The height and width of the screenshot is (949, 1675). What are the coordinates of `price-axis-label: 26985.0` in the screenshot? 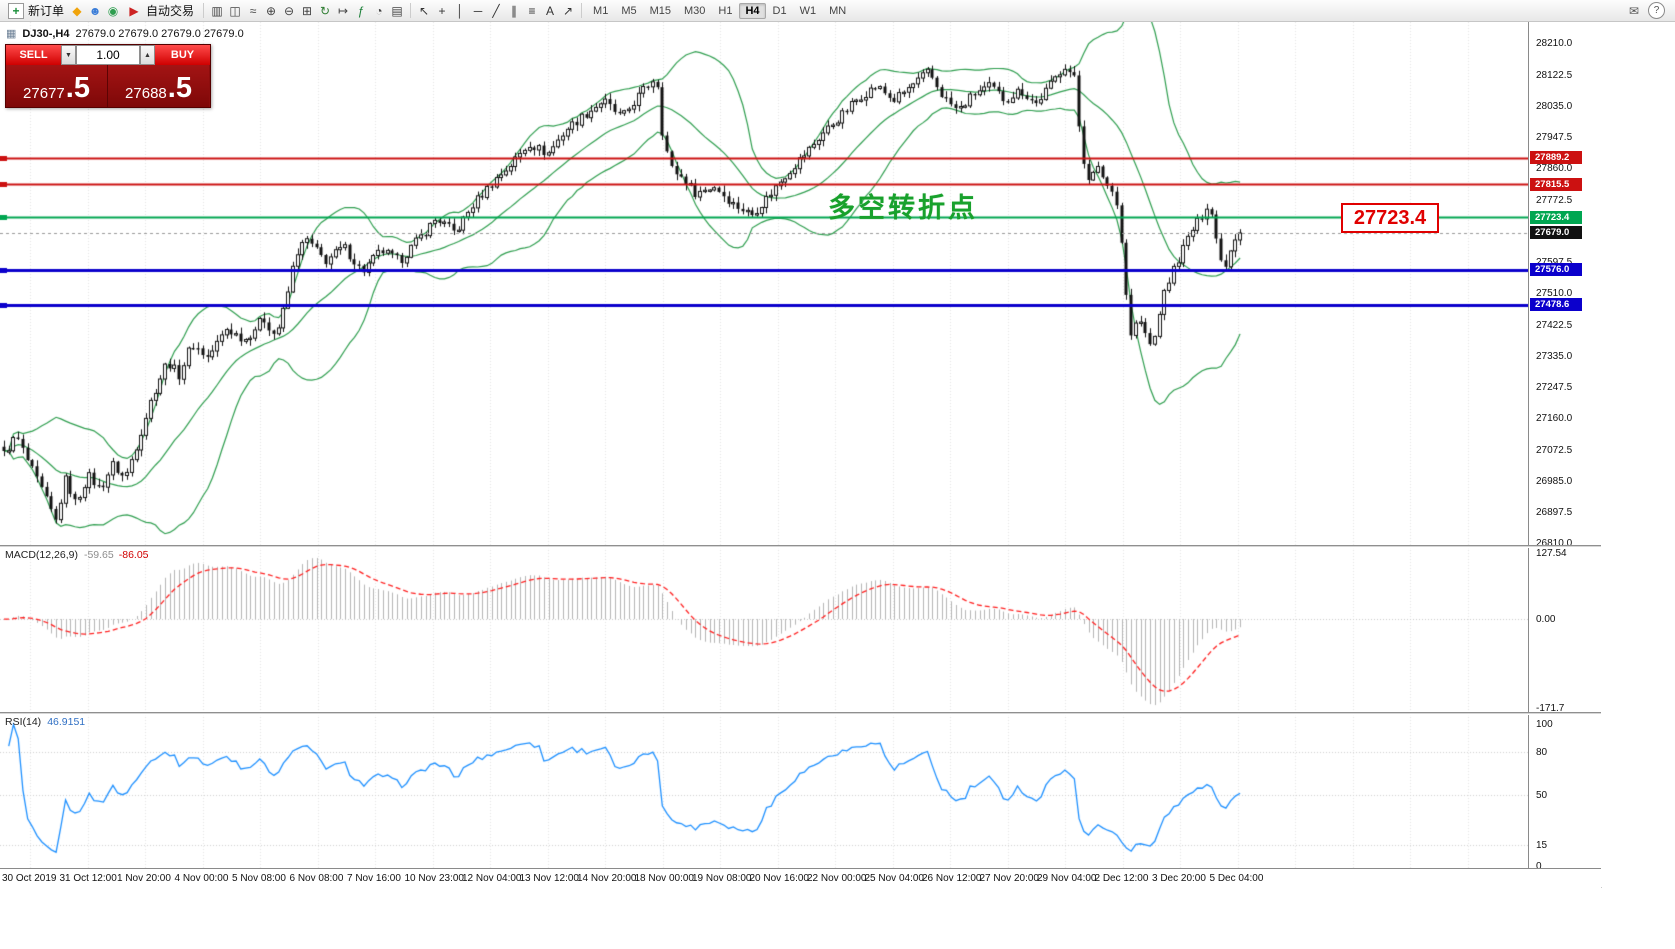 It's located at (1554, 481).